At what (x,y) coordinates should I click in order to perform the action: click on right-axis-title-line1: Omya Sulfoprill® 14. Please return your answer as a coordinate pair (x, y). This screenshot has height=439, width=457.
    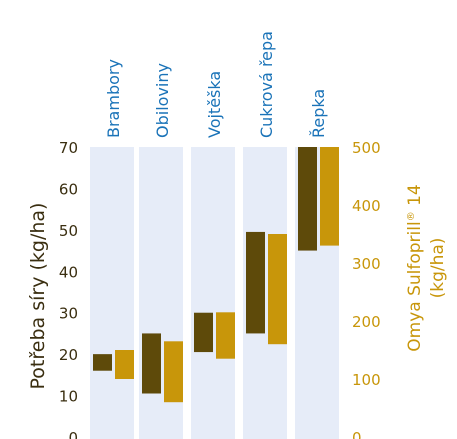
    Looking at the image, I should click on (415, 268).